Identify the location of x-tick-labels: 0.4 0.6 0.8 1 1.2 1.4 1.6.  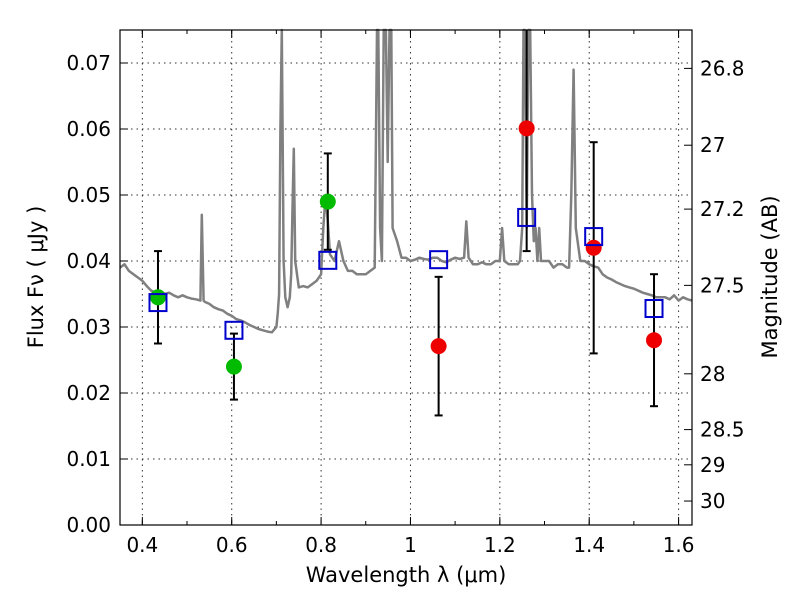
(410, 545).